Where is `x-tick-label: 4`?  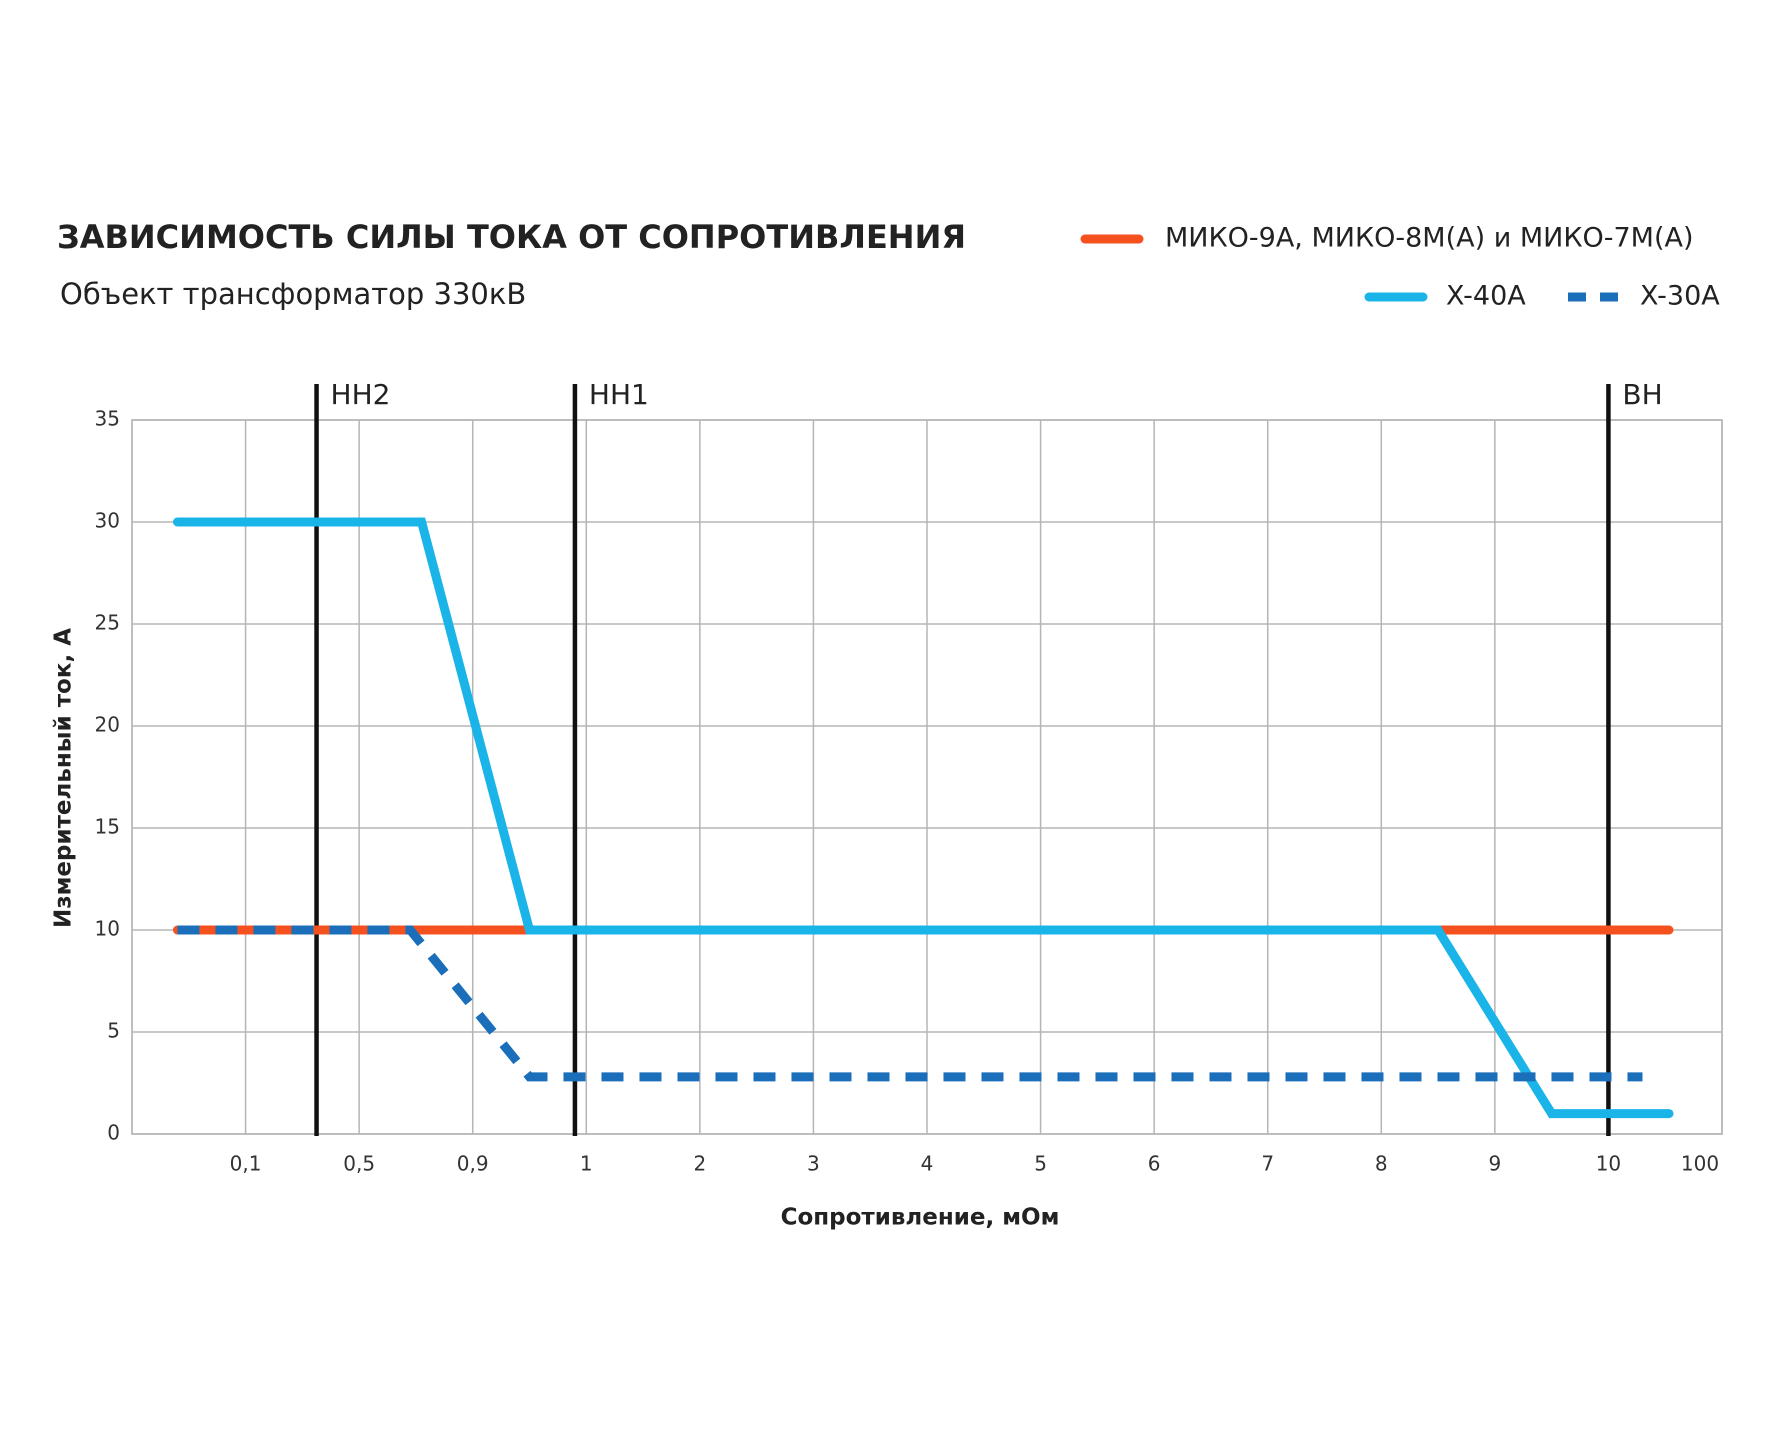
x-tick-label: 4 is located at coordinates (927, 1164).